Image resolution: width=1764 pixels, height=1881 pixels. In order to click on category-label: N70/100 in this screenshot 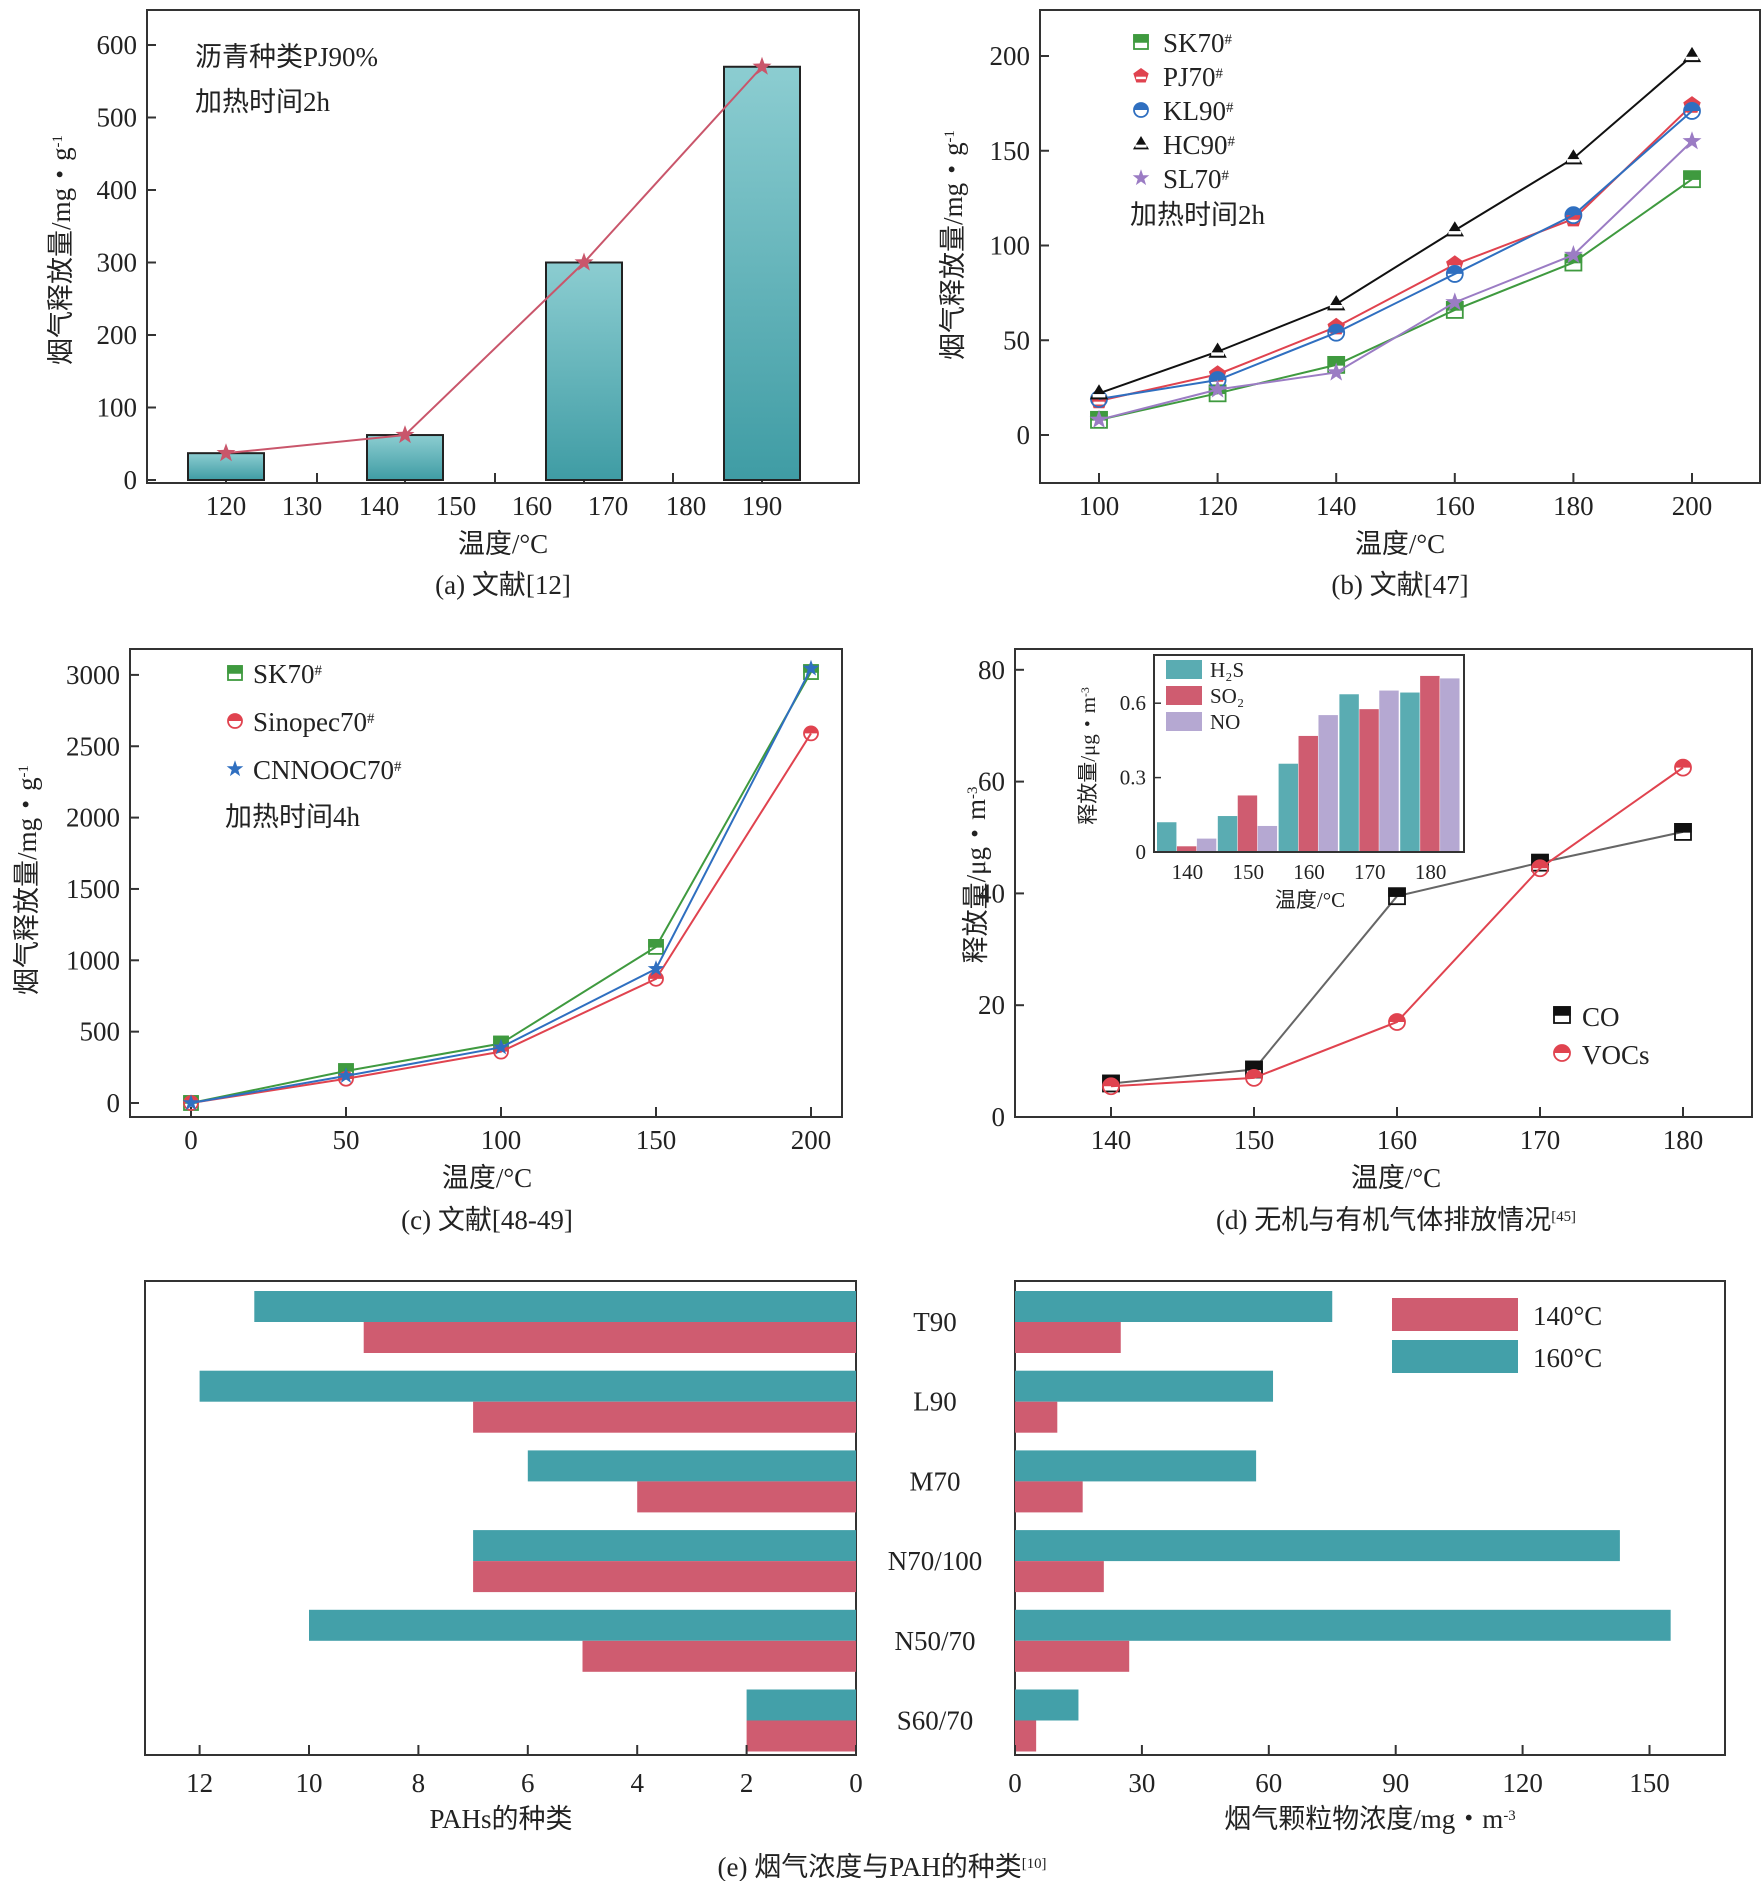, I will do `click(935, 1561)`.